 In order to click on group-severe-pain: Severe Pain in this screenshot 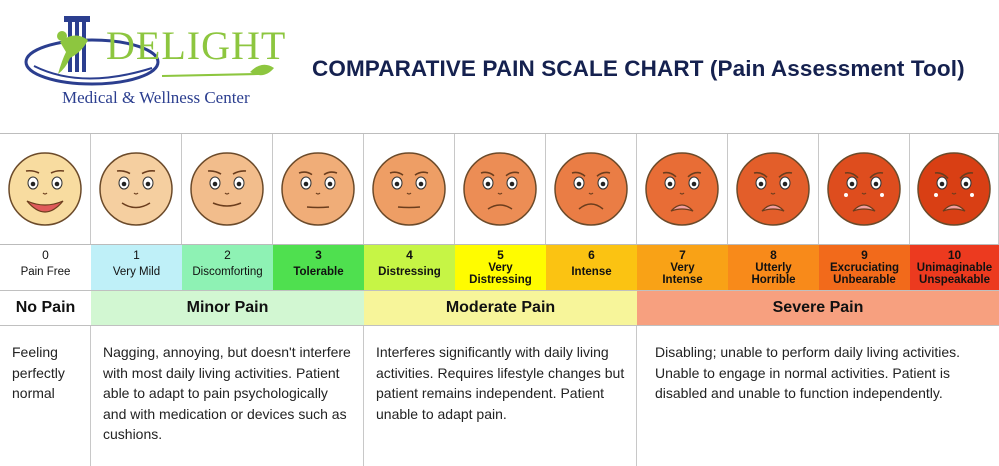, I will do `click(818, 308)`.